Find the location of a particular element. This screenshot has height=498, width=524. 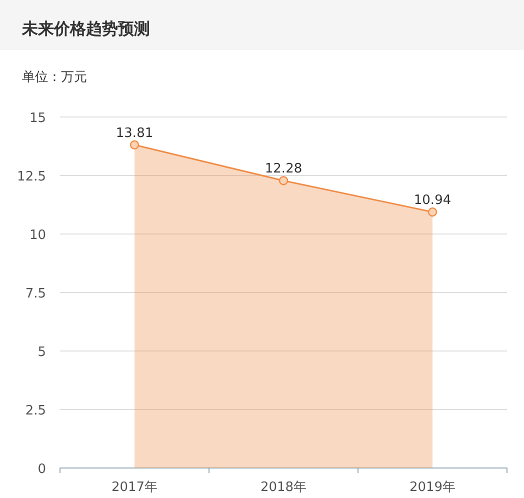

x-tick-label: 2019年 is located at coordinates (432, 487).